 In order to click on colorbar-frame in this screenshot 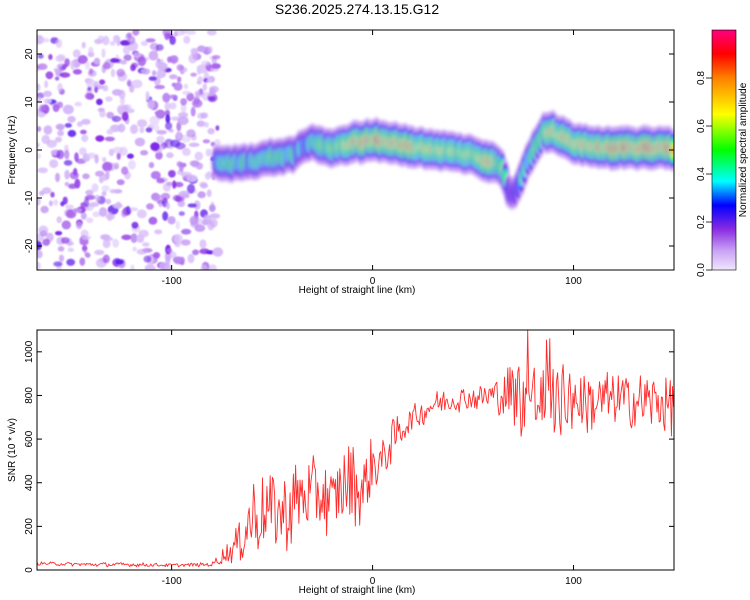, I will do `click(724, 150)`.